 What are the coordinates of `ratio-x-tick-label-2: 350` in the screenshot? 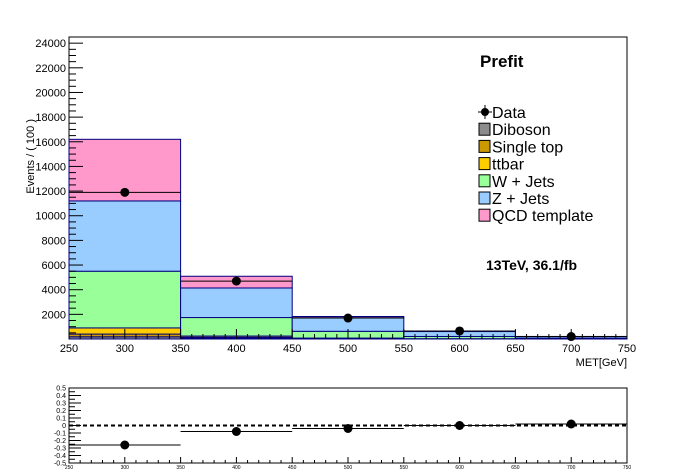 It's located at (180, 468).